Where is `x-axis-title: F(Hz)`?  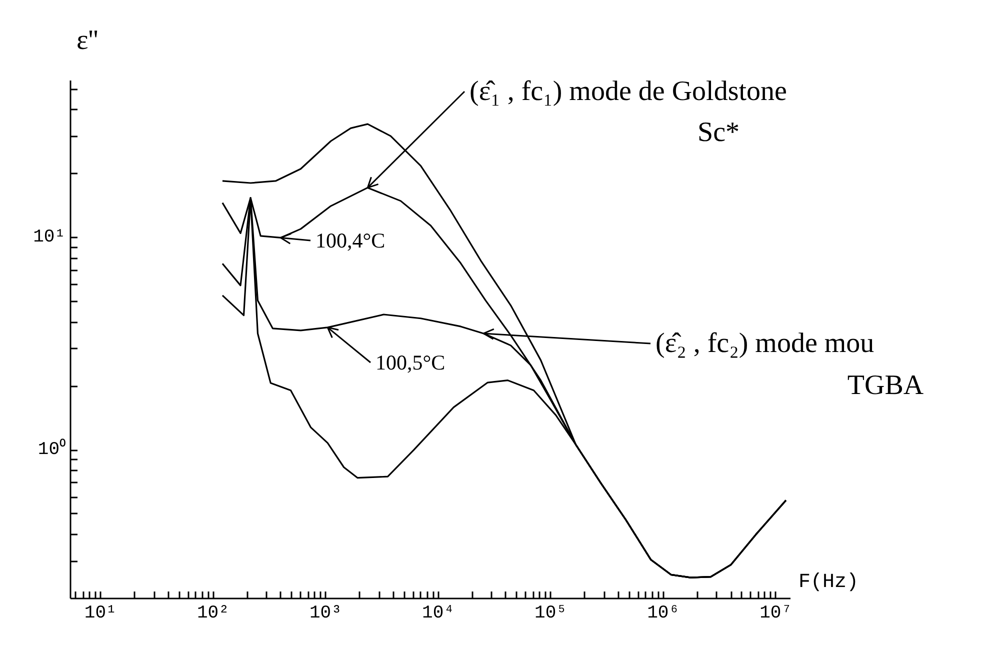 x-axis-title: F(Hz) is located at coordinates (828, 582).